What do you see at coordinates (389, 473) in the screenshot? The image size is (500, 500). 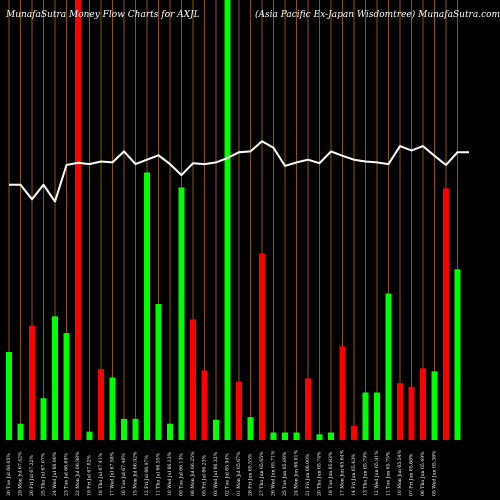 I see `x-tick-label: 11 Tue Jun 65.75%` at bounding box center [389, 473].